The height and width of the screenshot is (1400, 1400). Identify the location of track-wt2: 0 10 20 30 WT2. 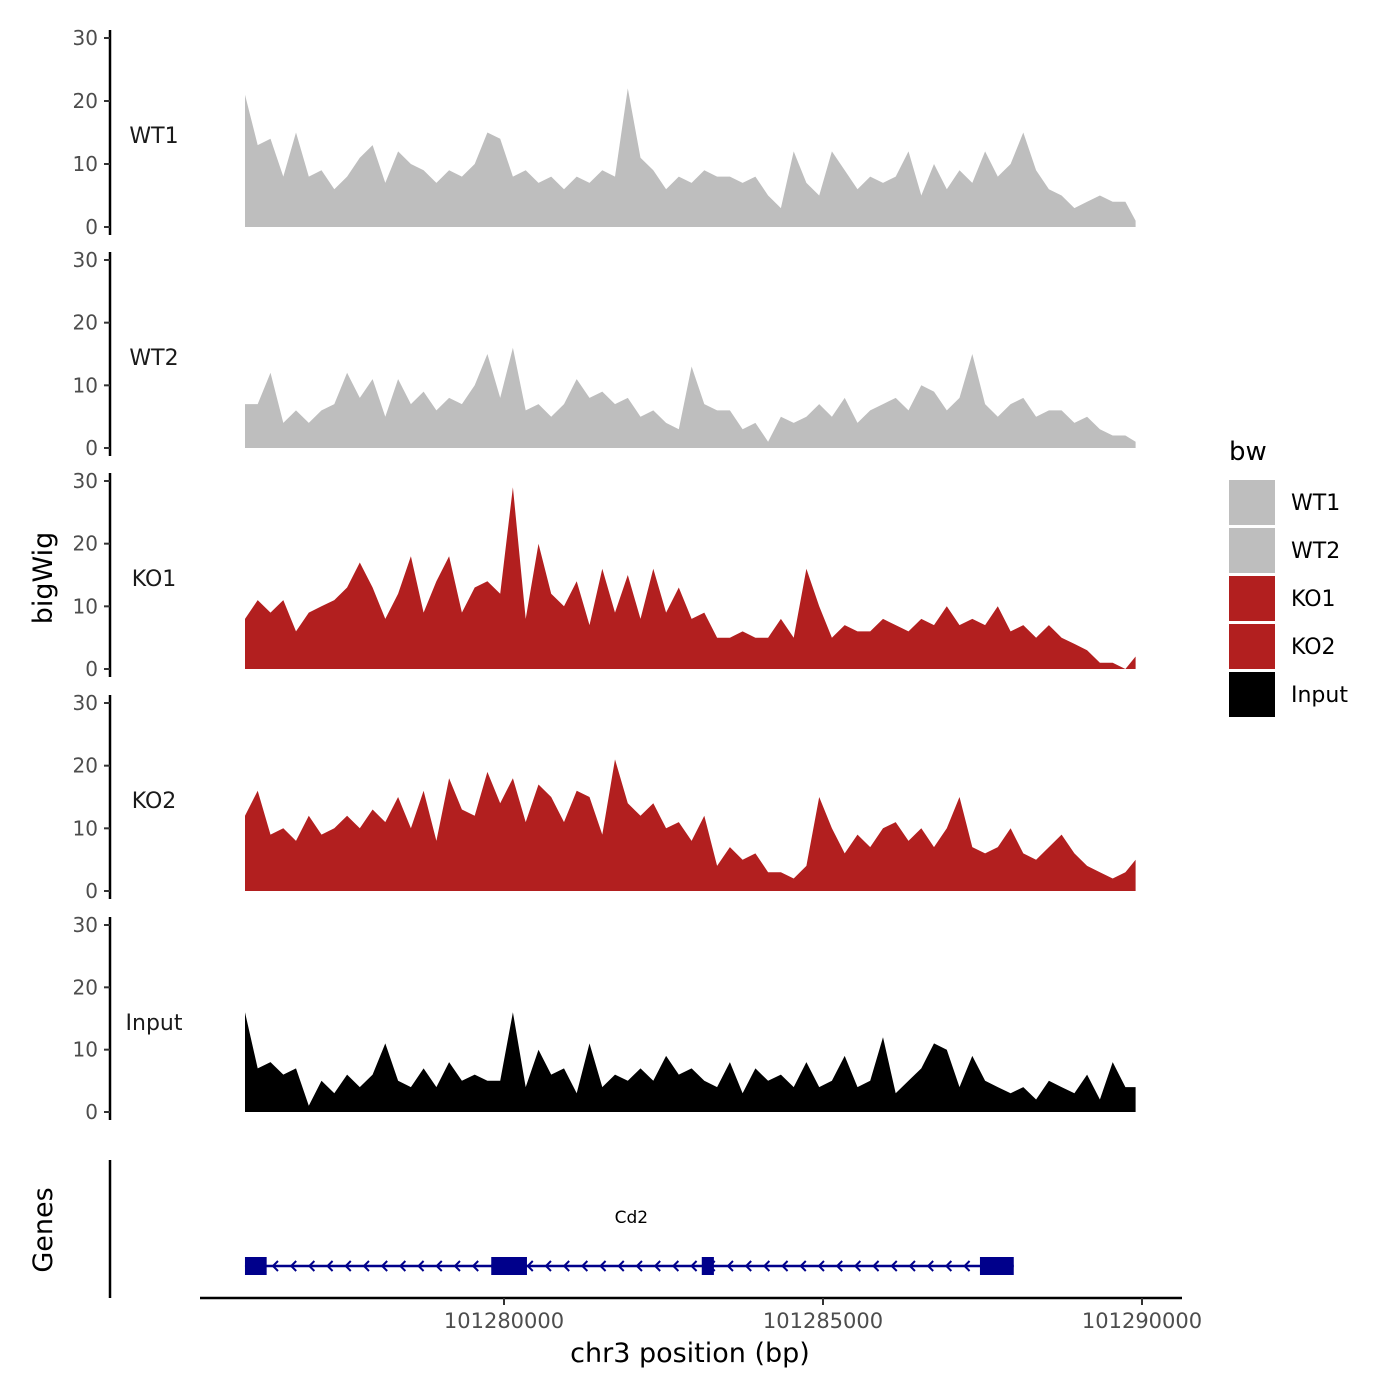
(604, 354).